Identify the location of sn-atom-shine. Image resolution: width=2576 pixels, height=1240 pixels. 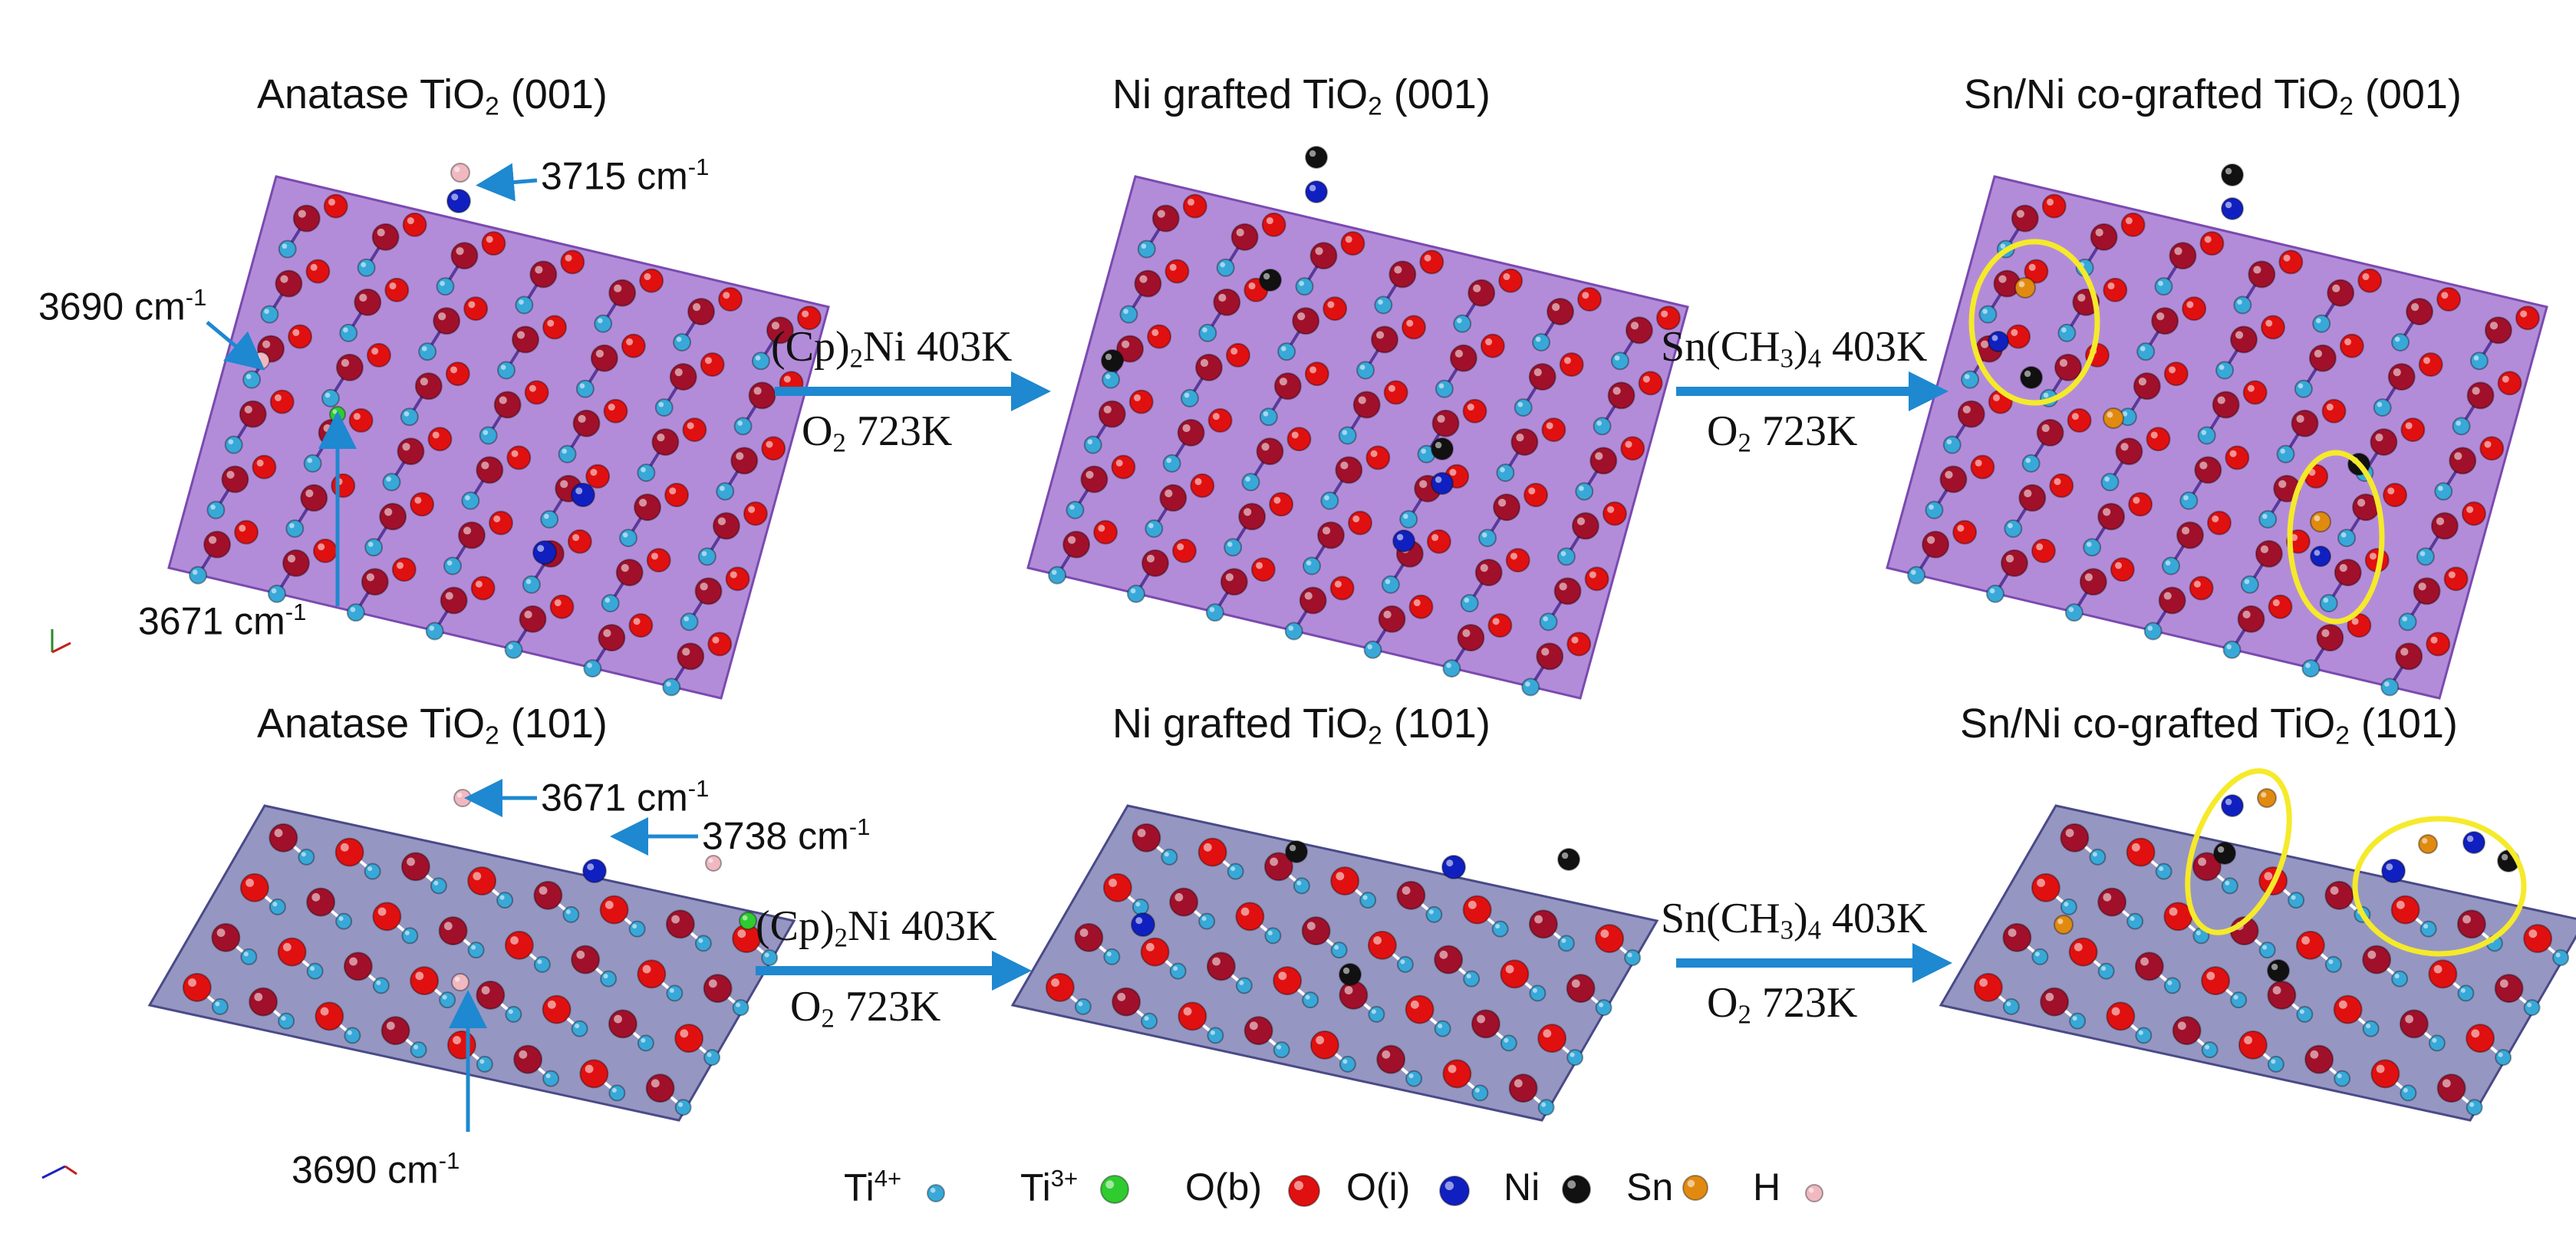
(2021, 284).